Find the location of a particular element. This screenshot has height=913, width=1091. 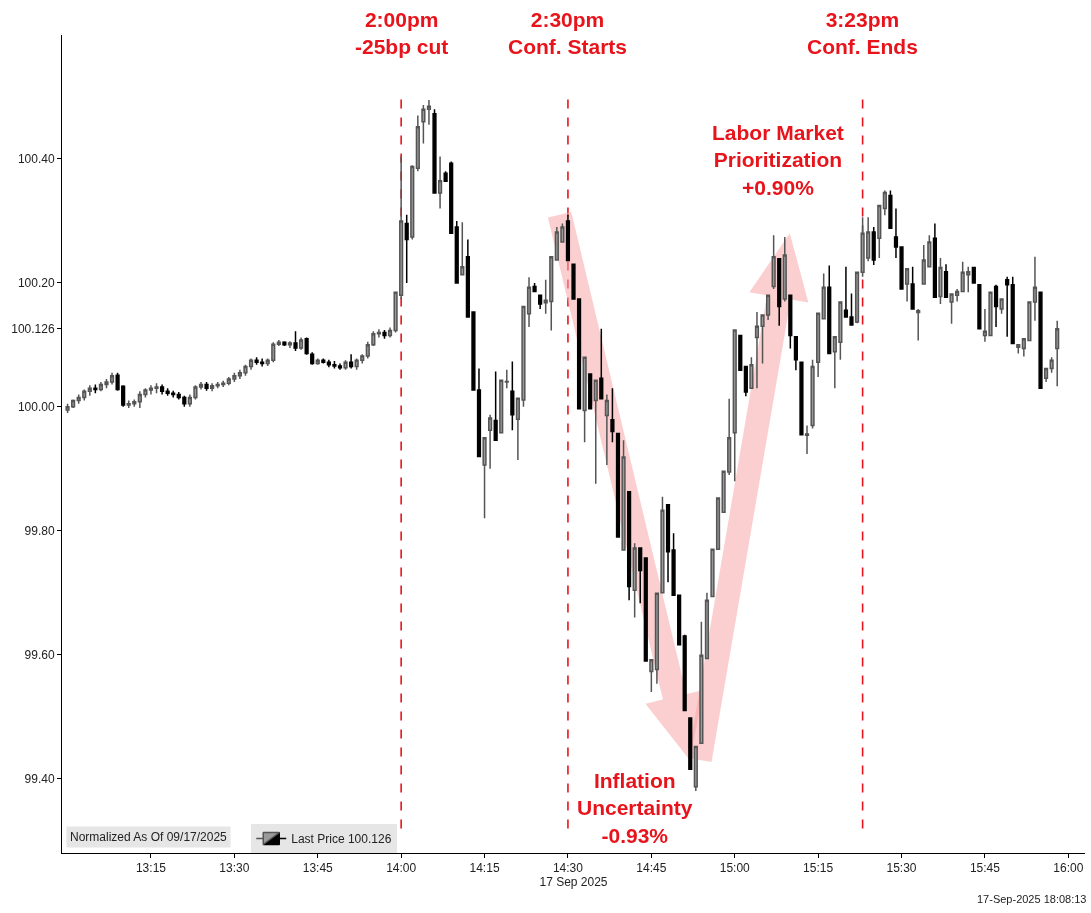

x-tick-label: 13:45 is located at coordinates (318, 868).